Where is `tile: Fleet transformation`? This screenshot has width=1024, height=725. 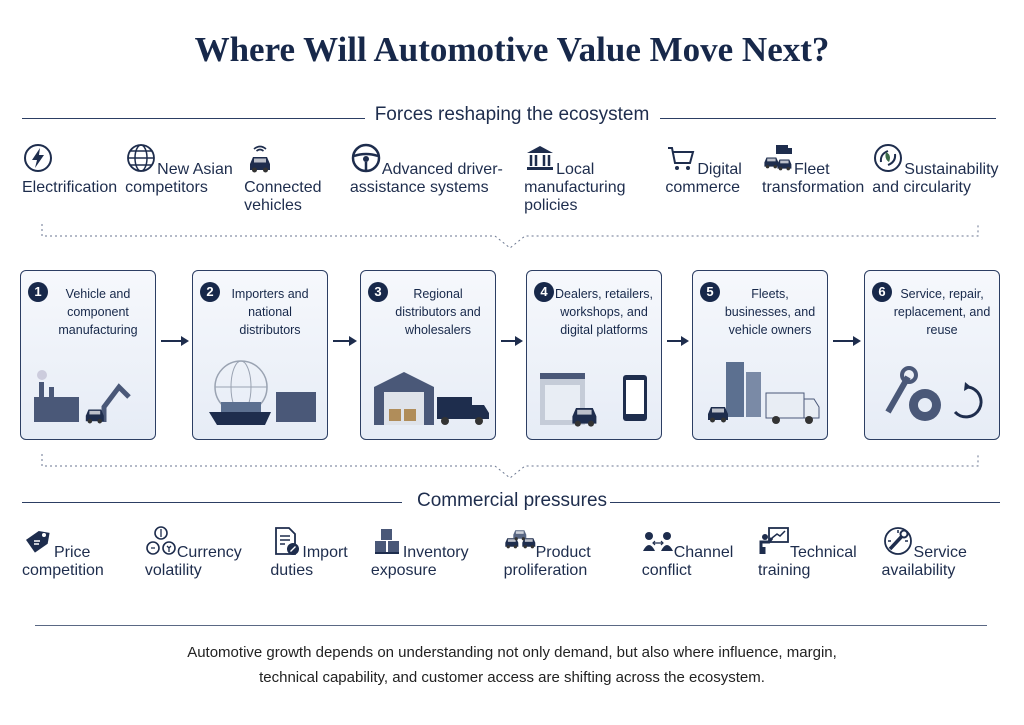 tile: Fleet transformation is located at coordinates (813, 177).